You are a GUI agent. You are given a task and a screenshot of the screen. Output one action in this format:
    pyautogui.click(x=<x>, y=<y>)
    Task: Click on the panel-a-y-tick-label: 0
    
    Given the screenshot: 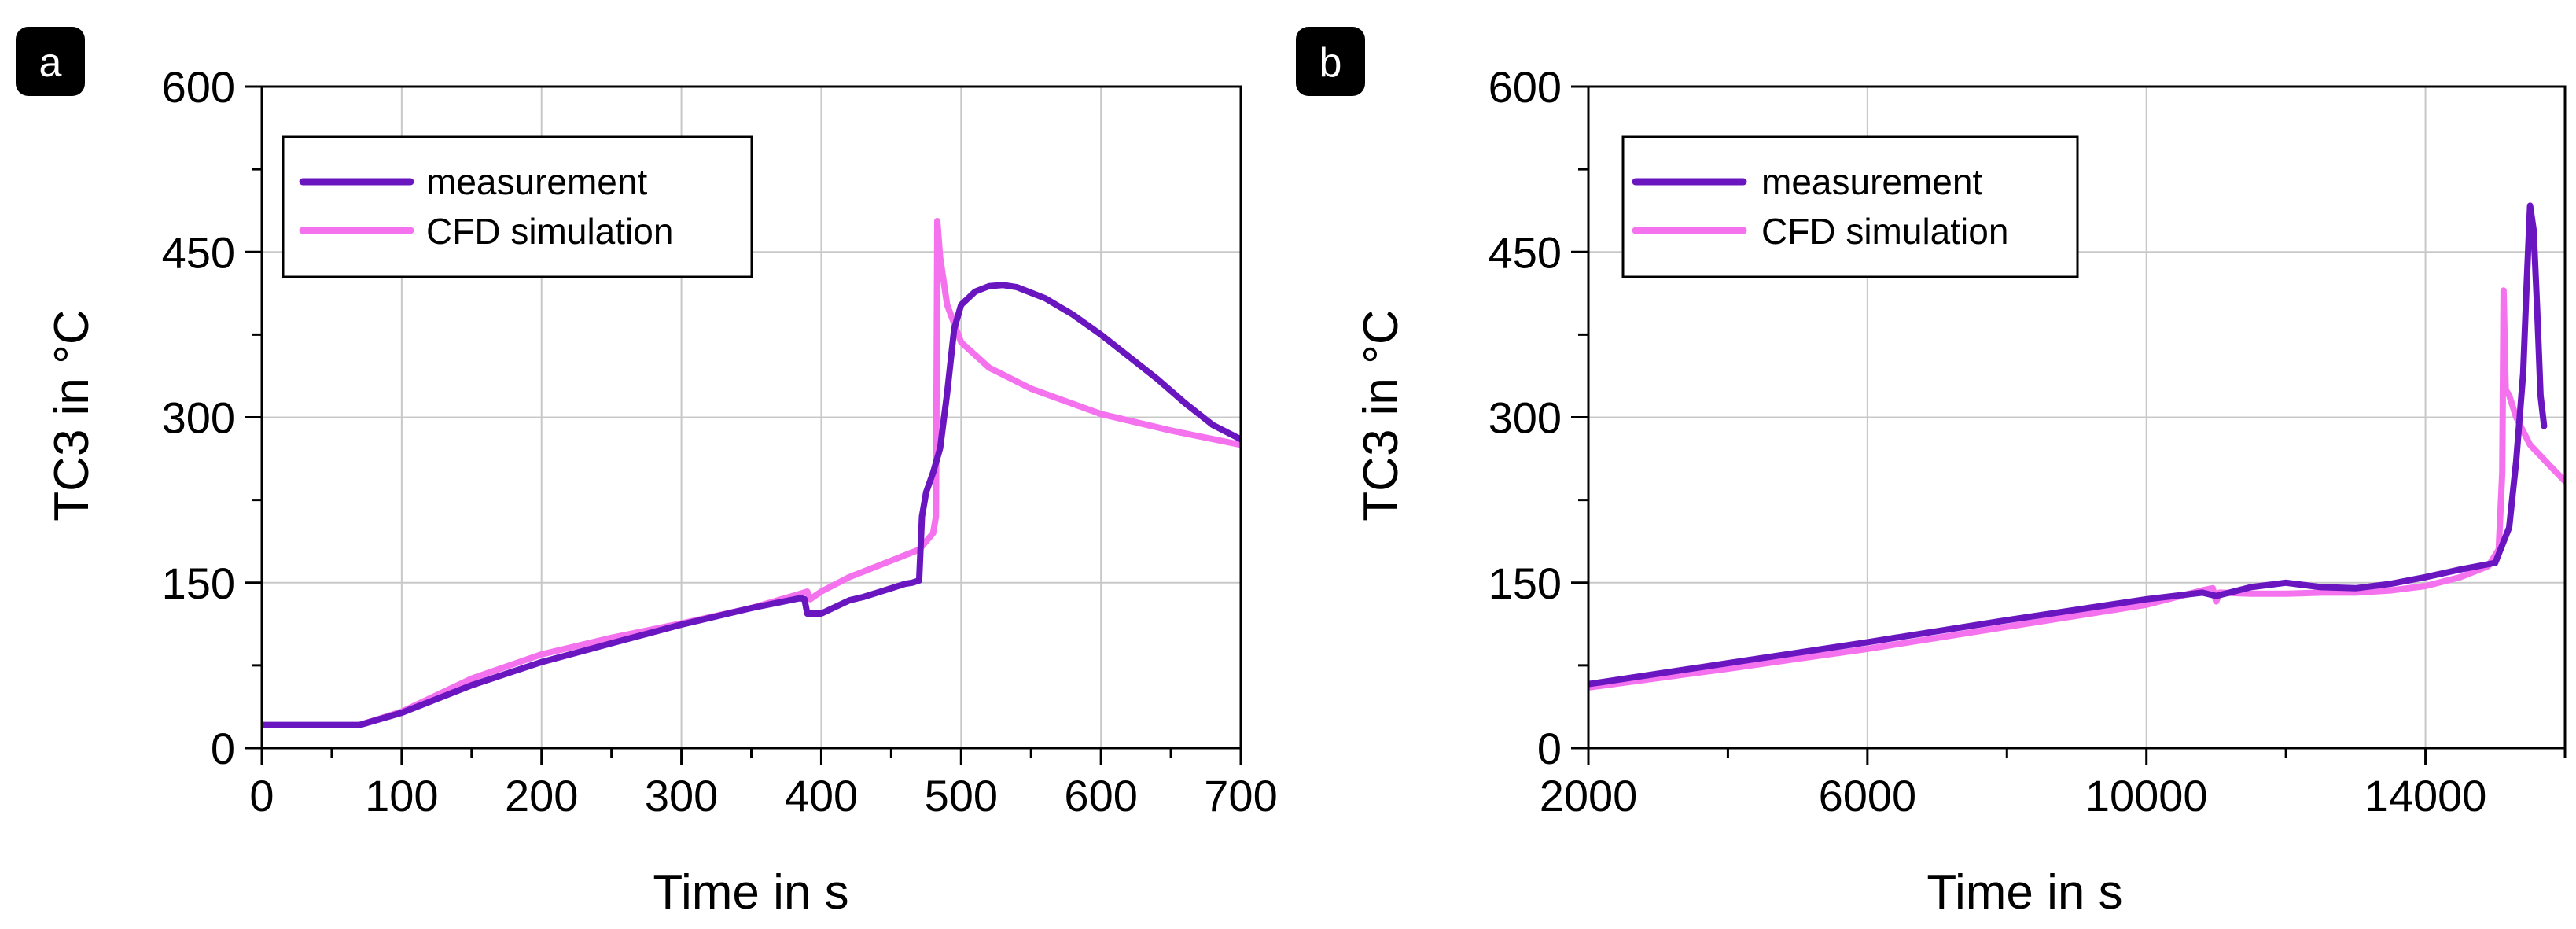 What is the action you would take?
    pyautogui.click(x=223, y=748)
    